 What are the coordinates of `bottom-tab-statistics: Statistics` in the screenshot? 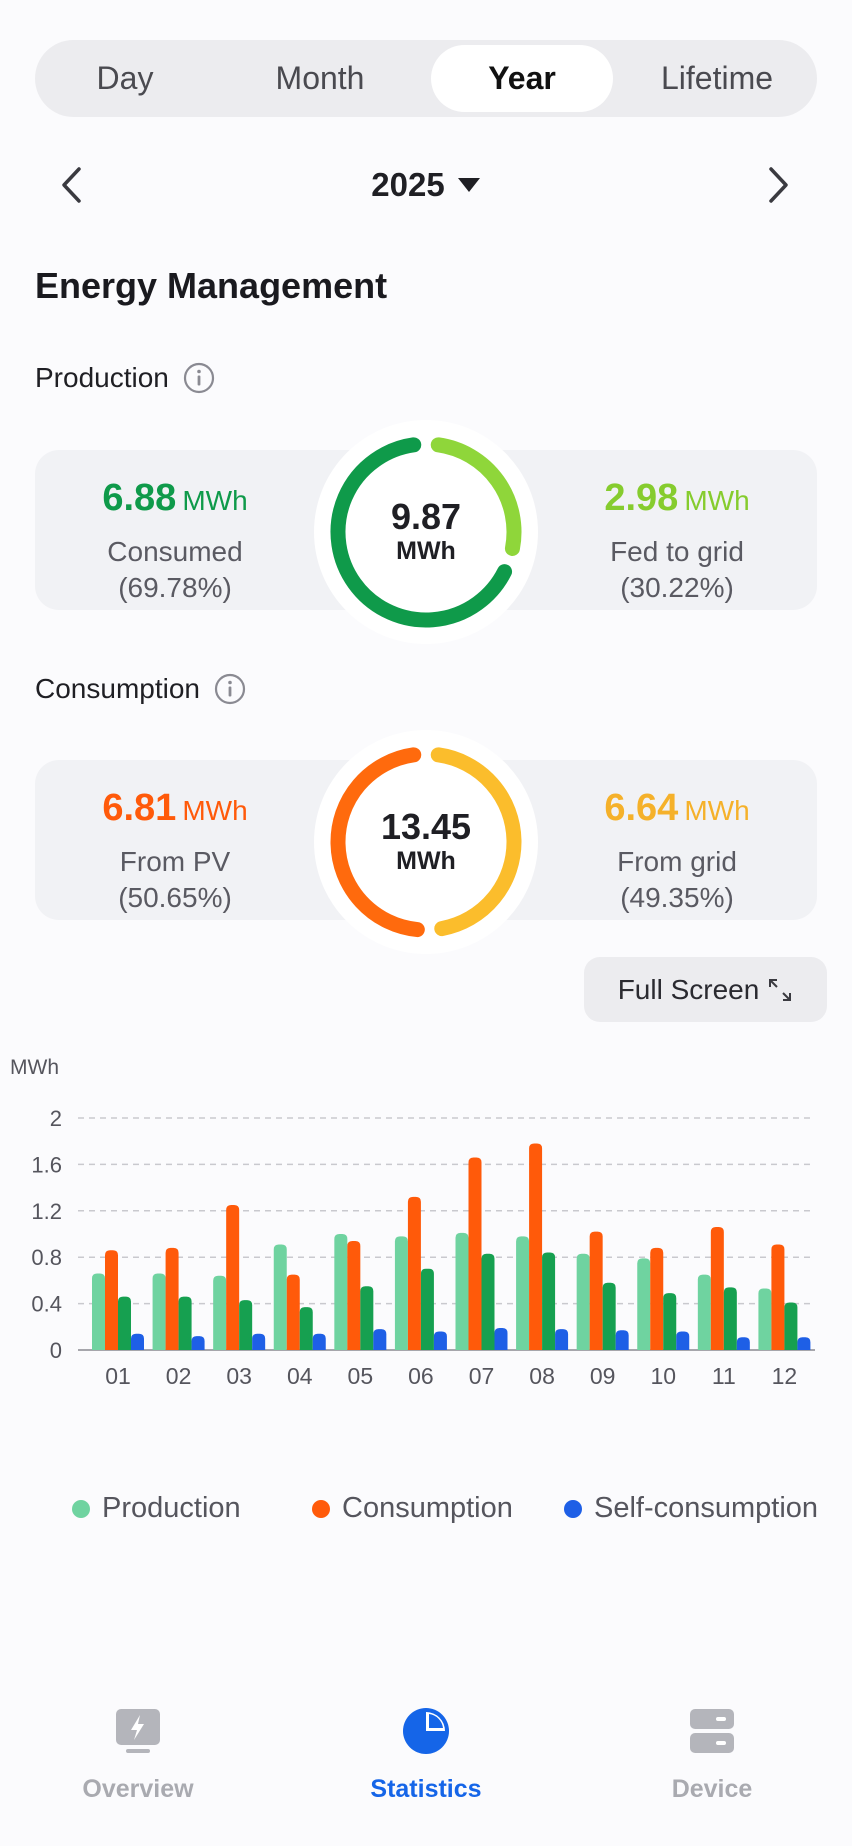 It's located at (426, 1754).